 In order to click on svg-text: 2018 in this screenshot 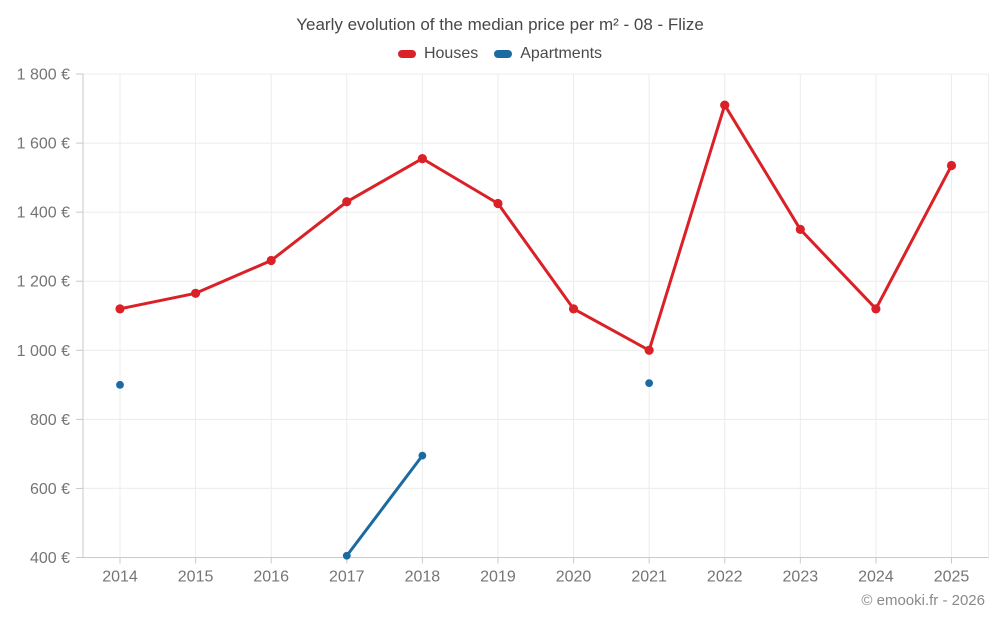, I will do `click(423, 577)`.